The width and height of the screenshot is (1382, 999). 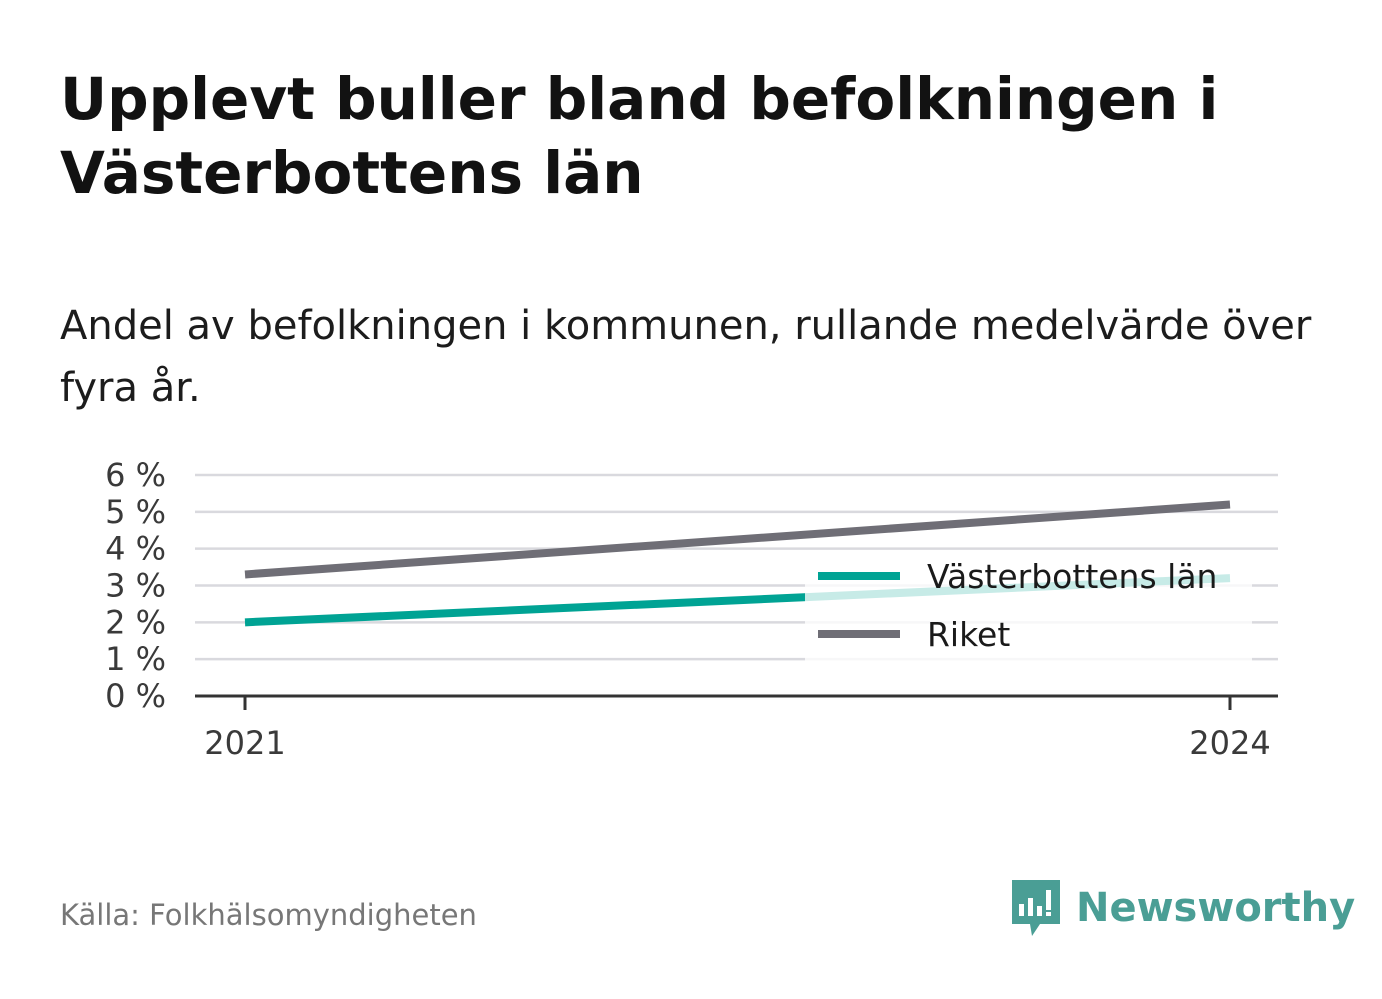 I want to click on x-axis: 2021 2024, so click(x=736, y=728).